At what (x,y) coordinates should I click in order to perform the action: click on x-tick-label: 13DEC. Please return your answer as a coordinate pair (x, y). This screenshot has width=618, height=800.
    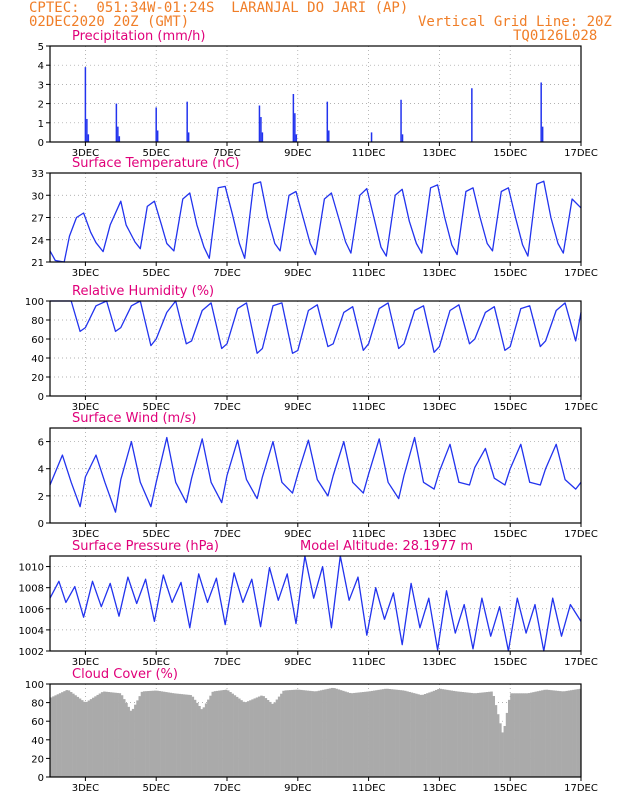
    Looking at the image, I should click on (440, 534).